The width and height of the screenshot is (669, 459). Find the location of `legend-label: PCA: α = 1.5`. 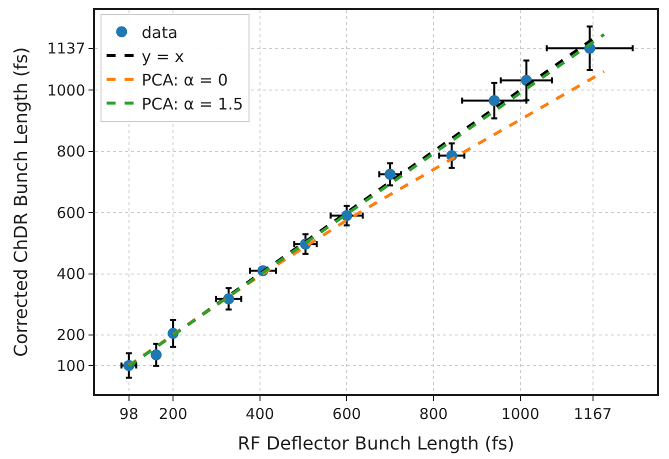

legend-label: PCA: α = 1.5 is located at coordinates (193, 104).